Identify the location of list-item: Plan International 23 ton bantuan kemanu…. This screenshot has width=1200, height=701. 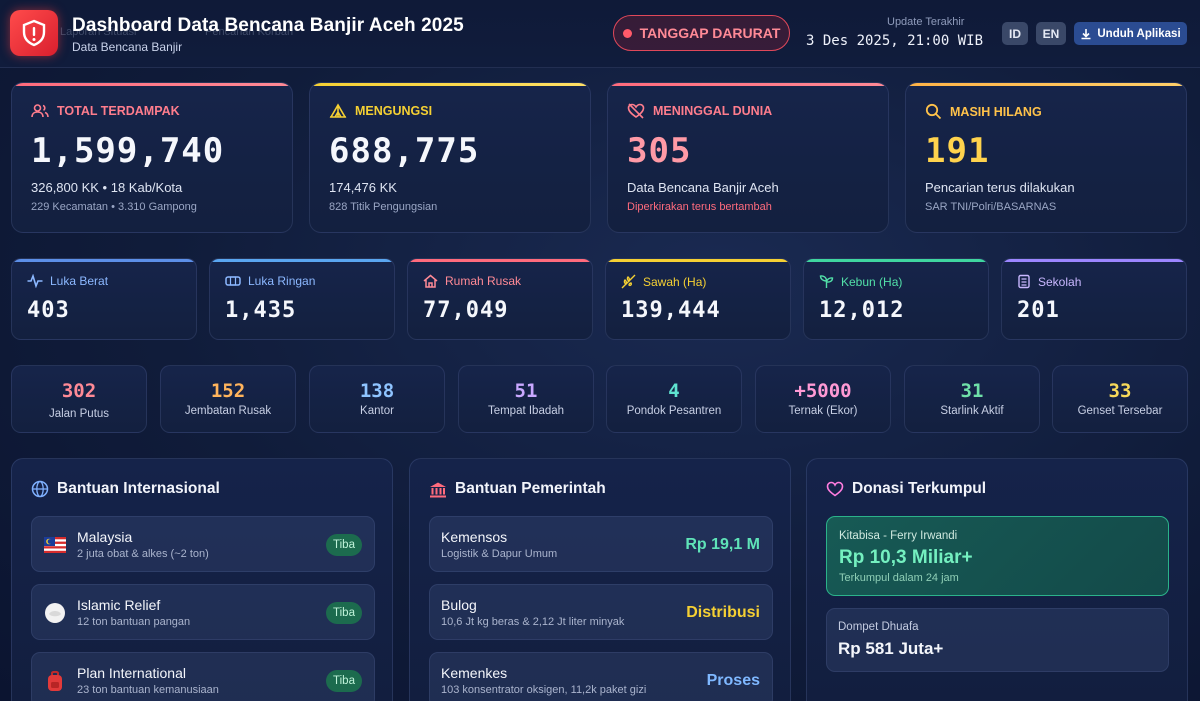
(203, 676).